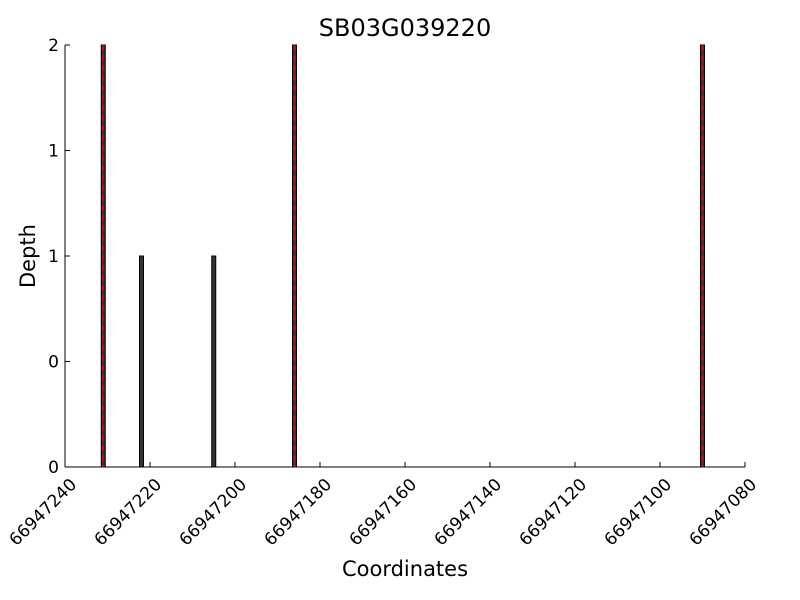 The width and height of the screenshot is (800, 600). Describe the element at coordinates (128, 512) in the screenshot. I see `x-tick-label: 66947220` at that location.